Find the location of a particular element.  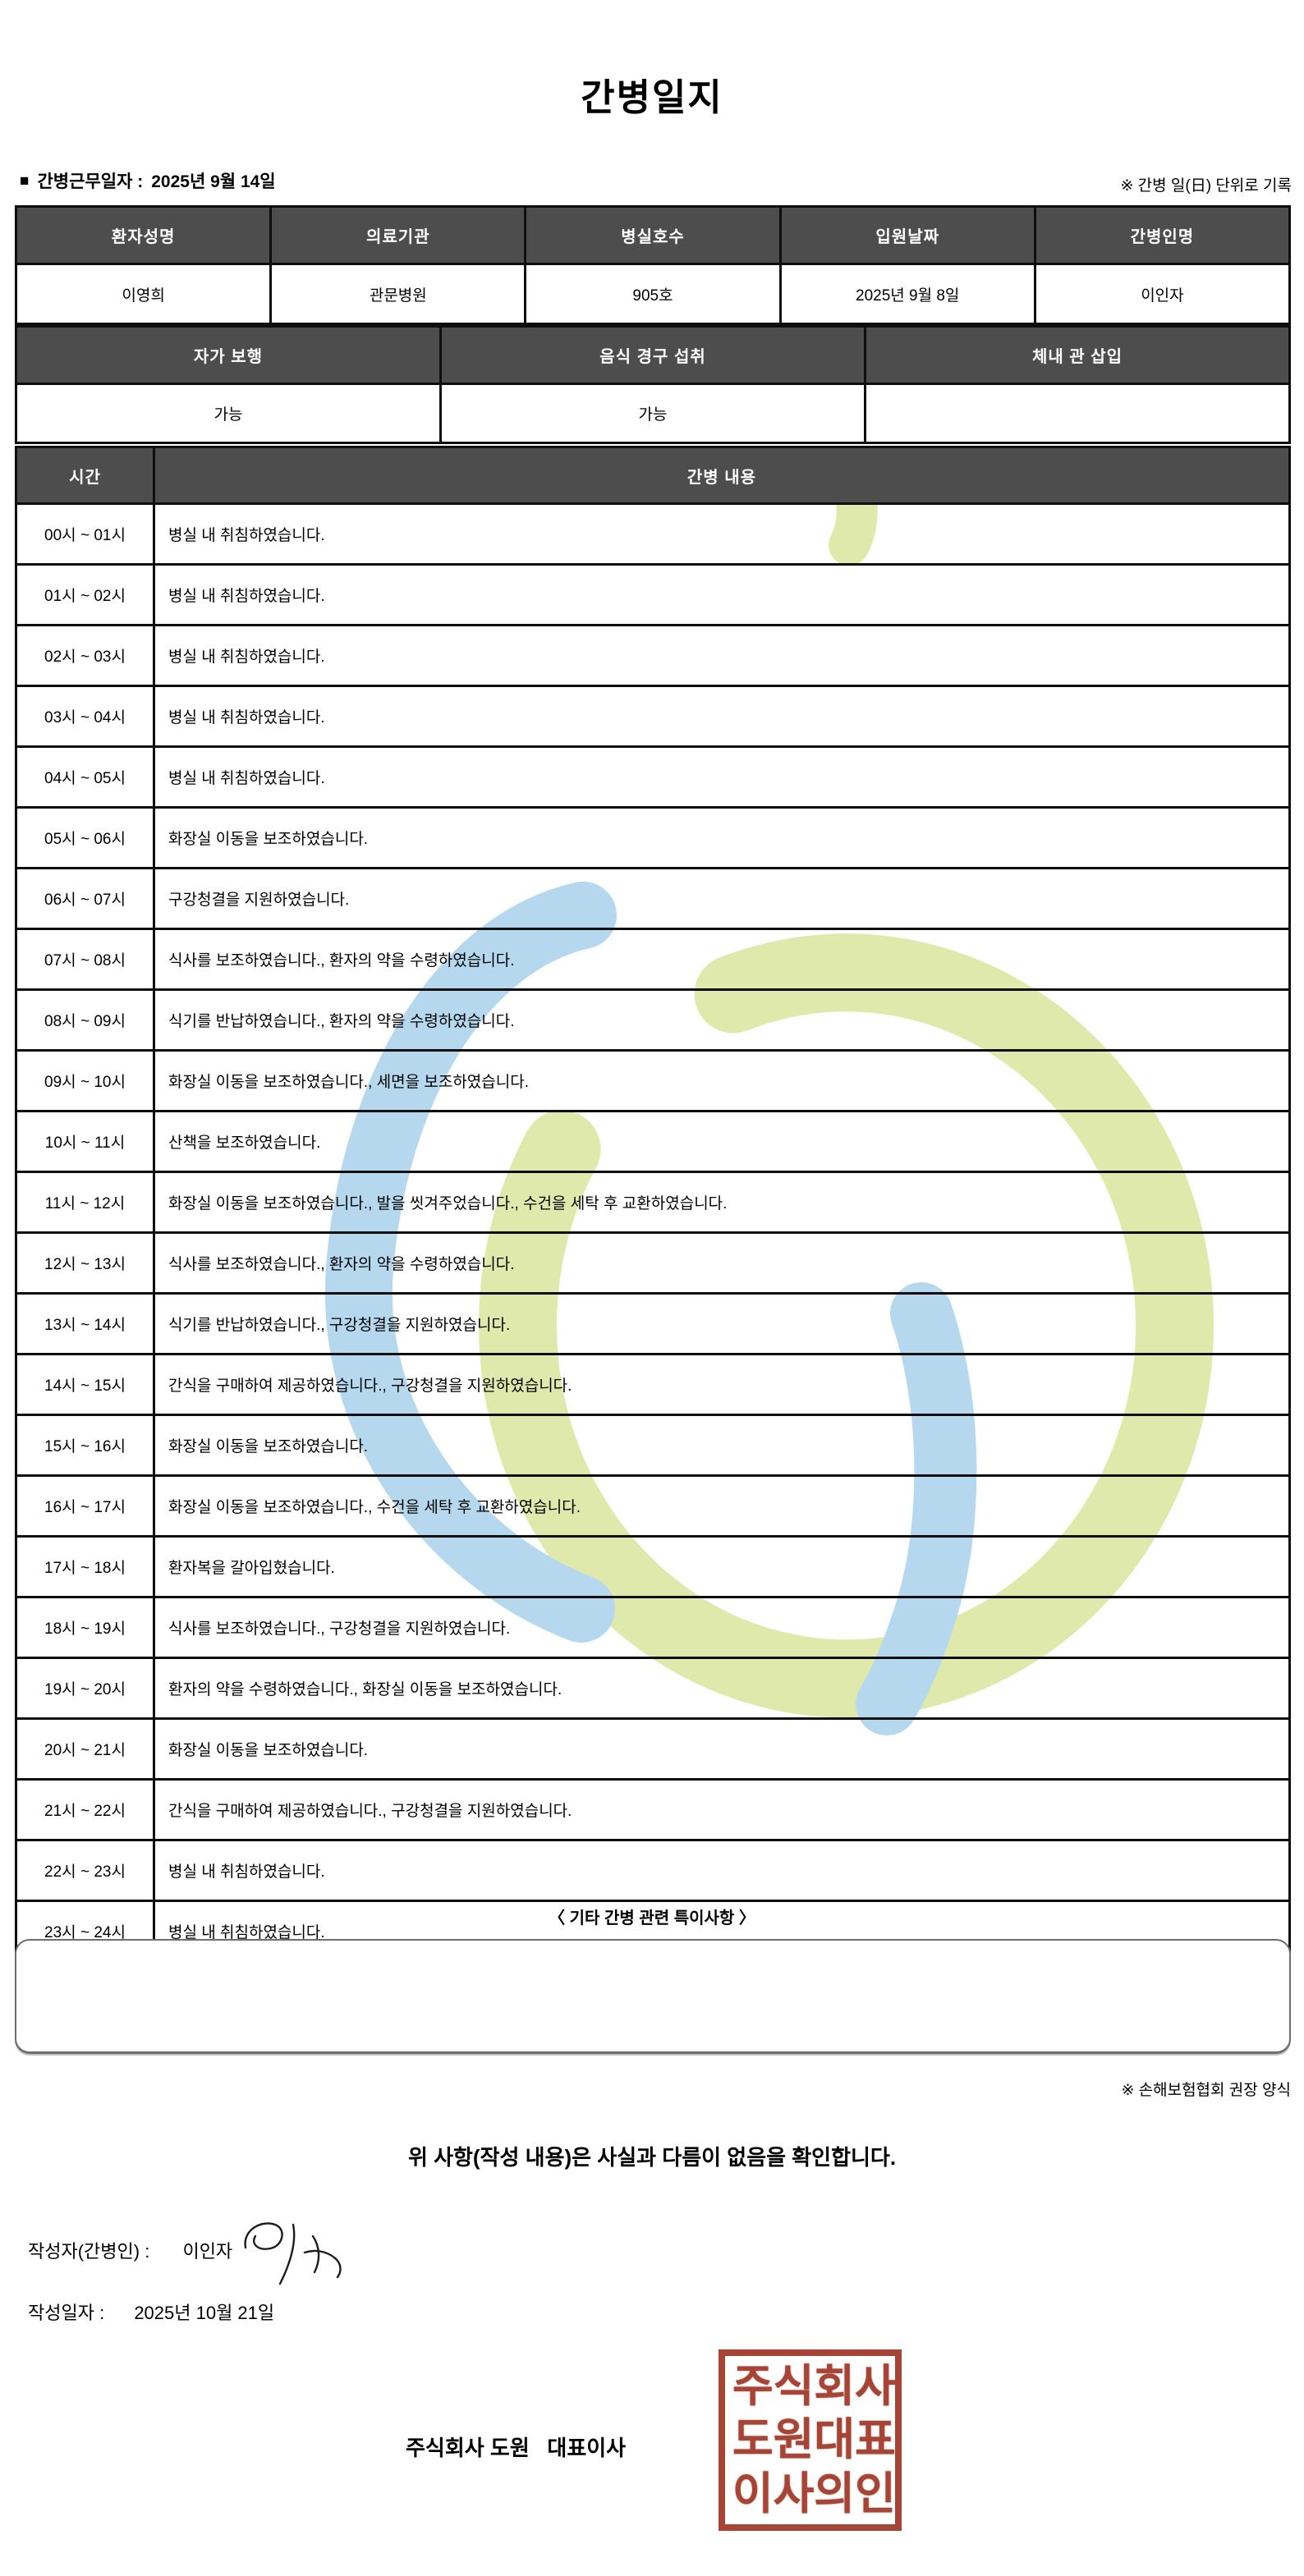

care-log-row: 01시 ~ 02시 병실 내 취침하였습니다. is located at coordinates (652, 593).